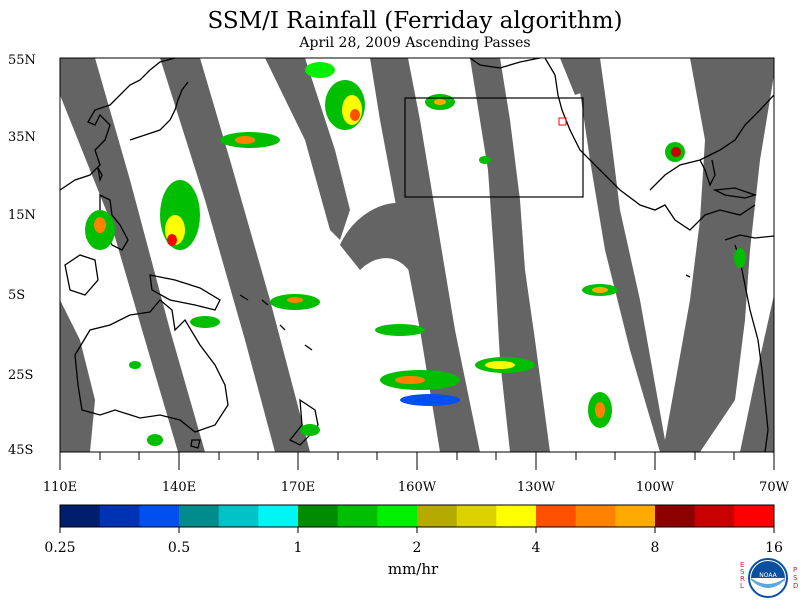  What do you see at coordinates (303, 422) in the screenshot?
I see `coastline-new-zealand` at bounding box center [303, 422].